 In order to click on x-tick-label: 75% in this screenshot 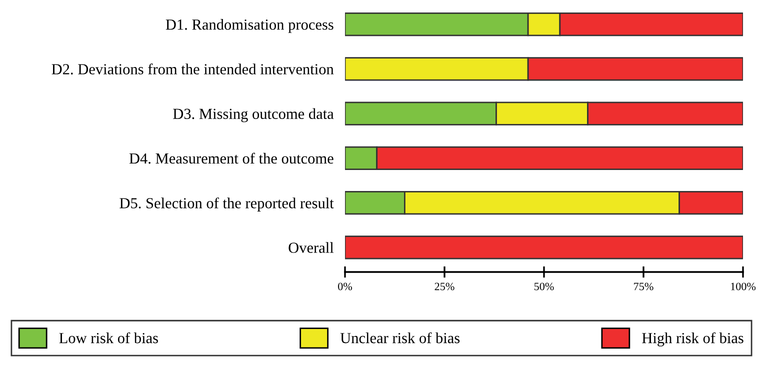, I will do `click(644, 286)`.